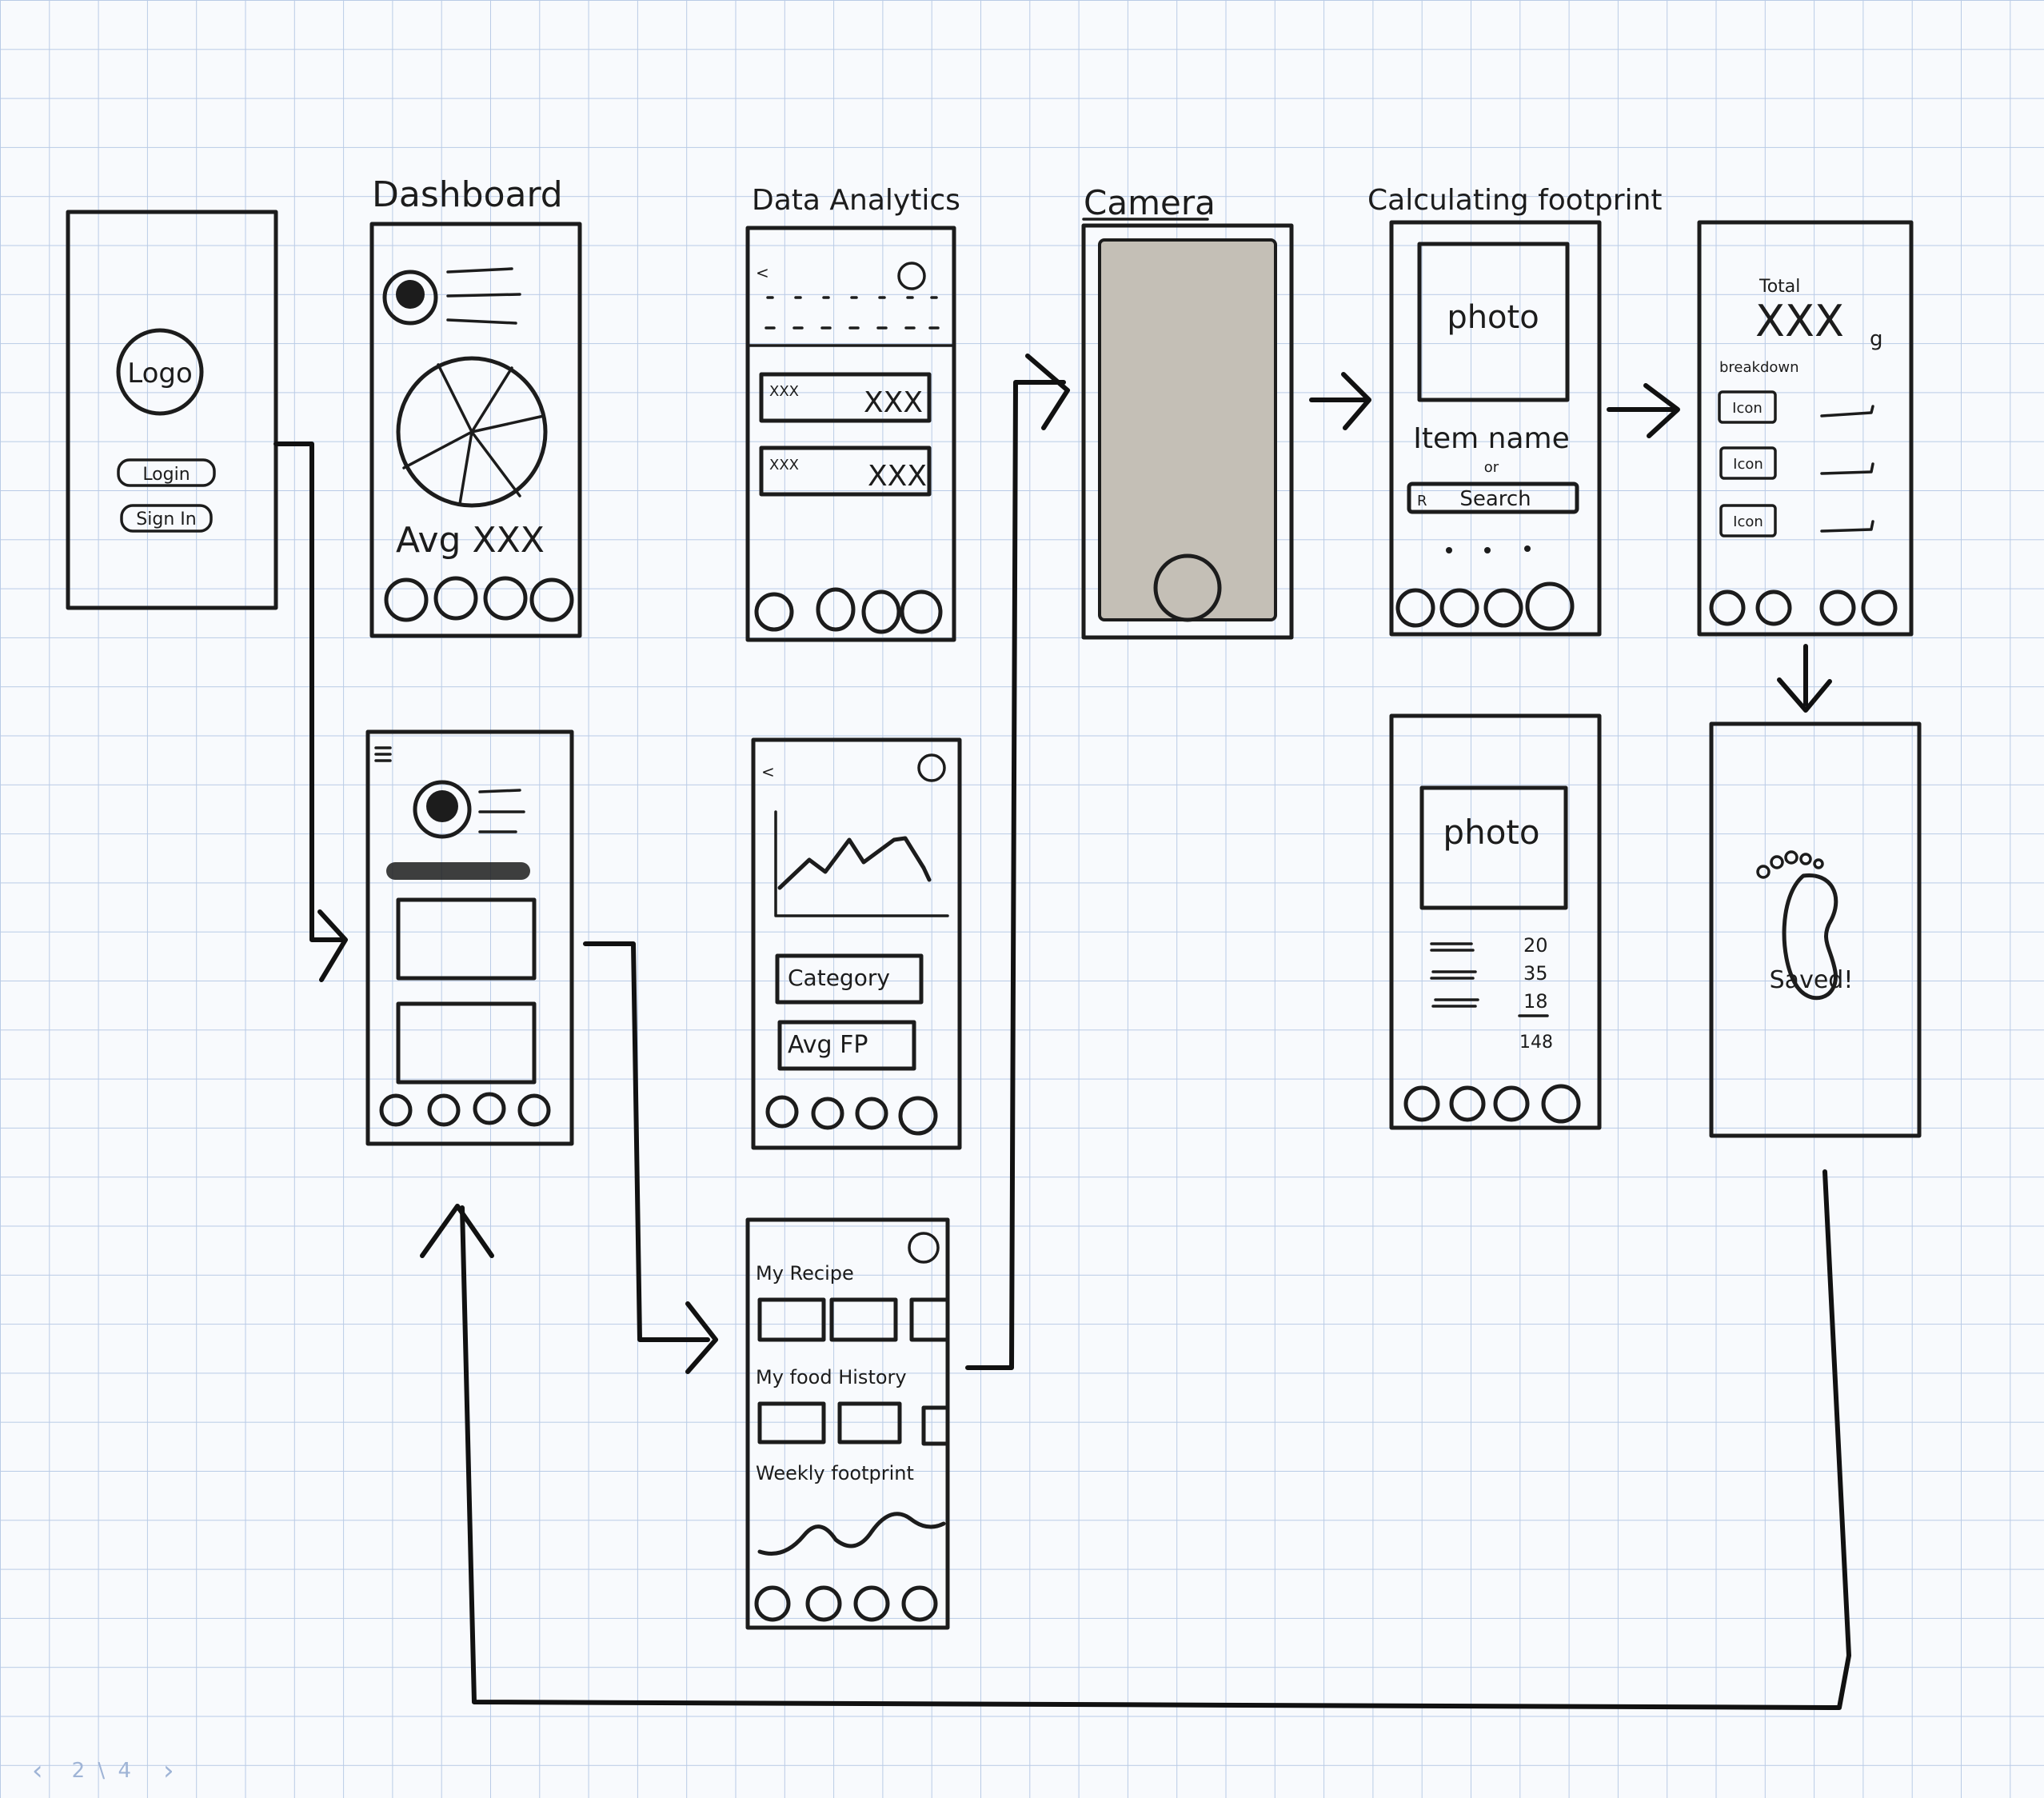 This screenshot has height=1798, width=2044. Describe the element at coordinates (1876, 339) in the screenshot. I see `total-unit: g` at that location.